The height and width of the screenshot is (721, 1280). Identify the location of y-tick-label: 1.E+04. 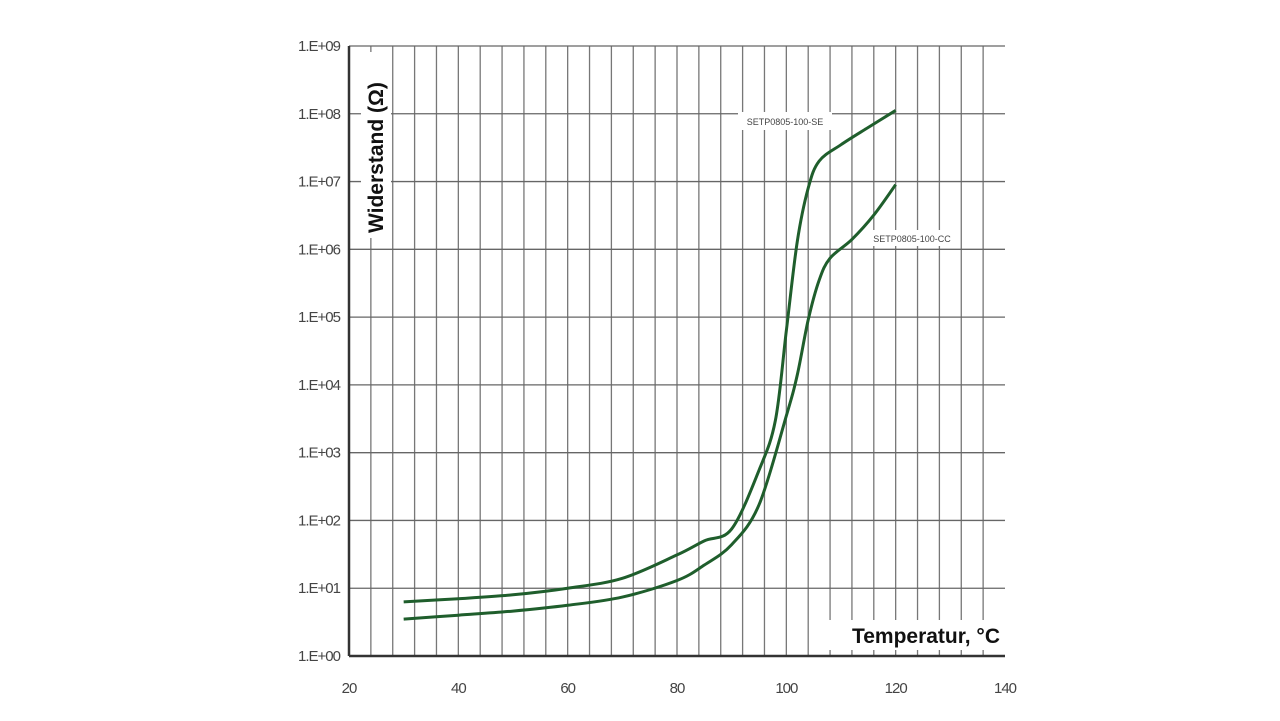
(319, 385).